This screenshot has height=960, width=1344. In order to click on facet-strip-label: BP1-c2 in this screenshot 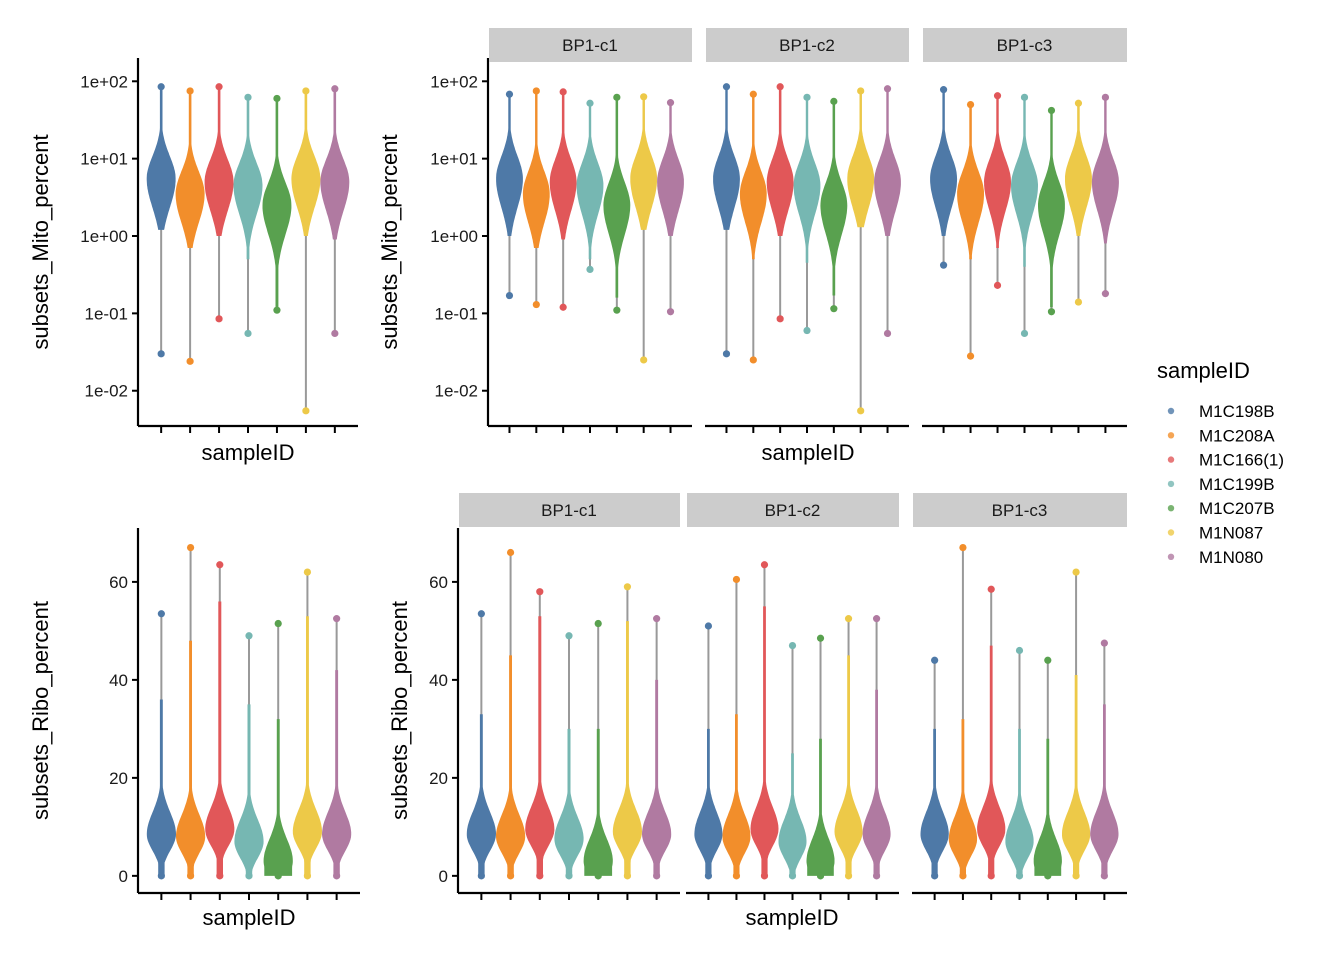, I will do `click(793, 510)`.